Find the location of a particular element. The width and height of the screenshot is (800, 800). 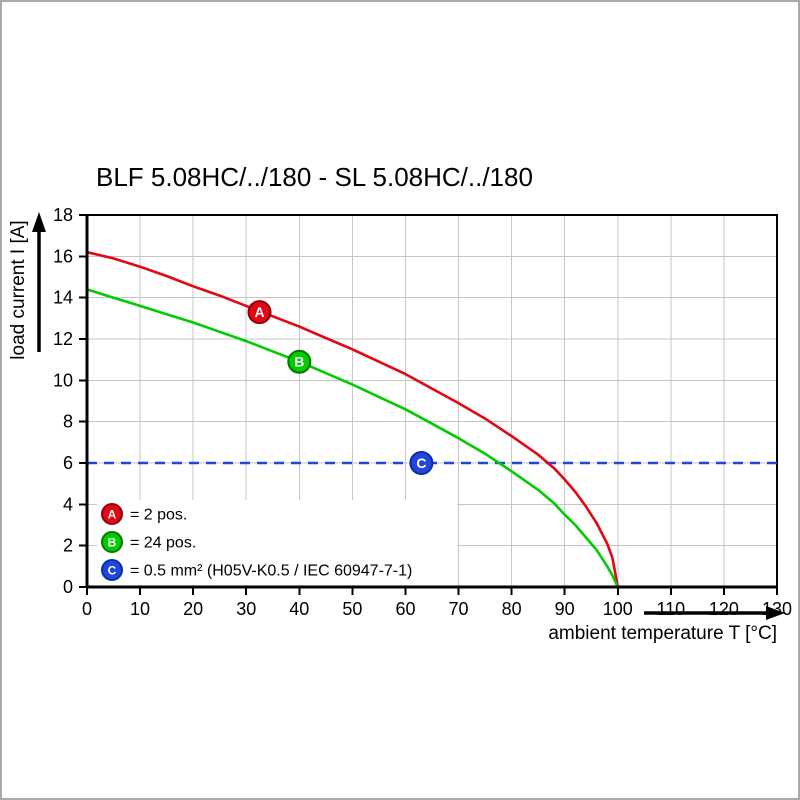

y-tick-label: 0 is located at coordinates (68, 587).